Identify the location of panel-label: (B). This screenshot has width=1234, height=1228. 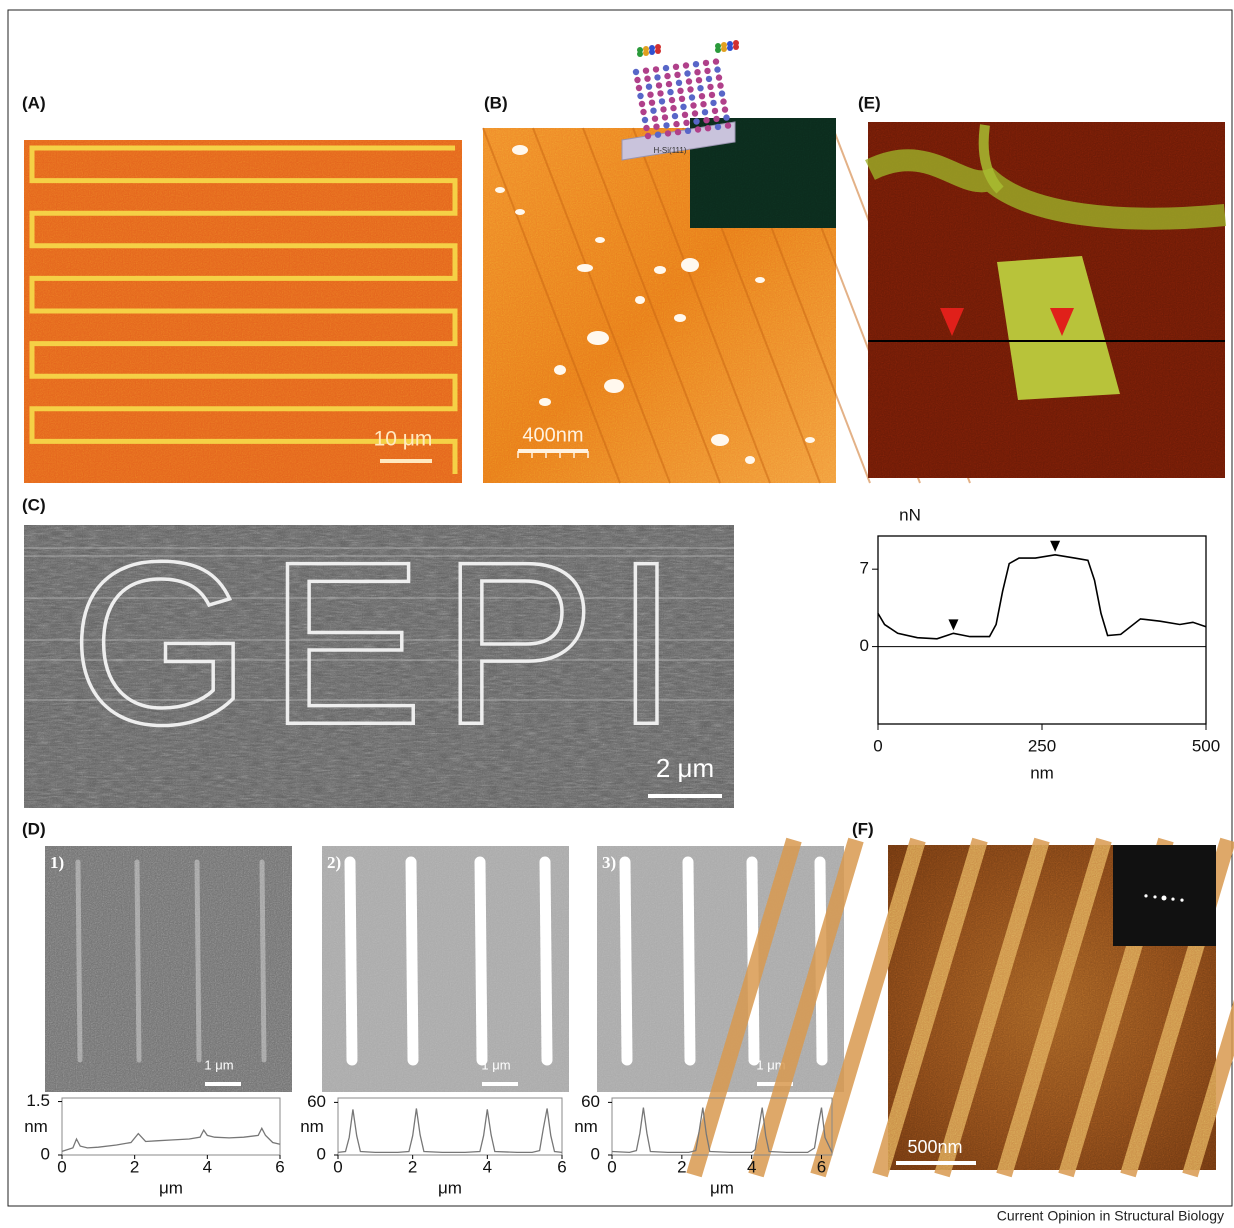
(496, 102).